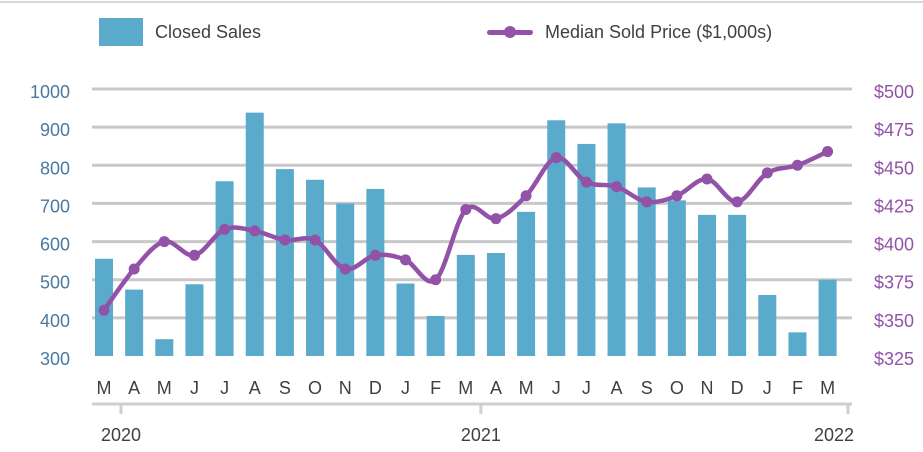 The height and width of the screenshot is (452, 923). What do you see at coordinates (510, 32) in the screenshot?
I see `legend-swatch-line` at bounding box center [510, 32].